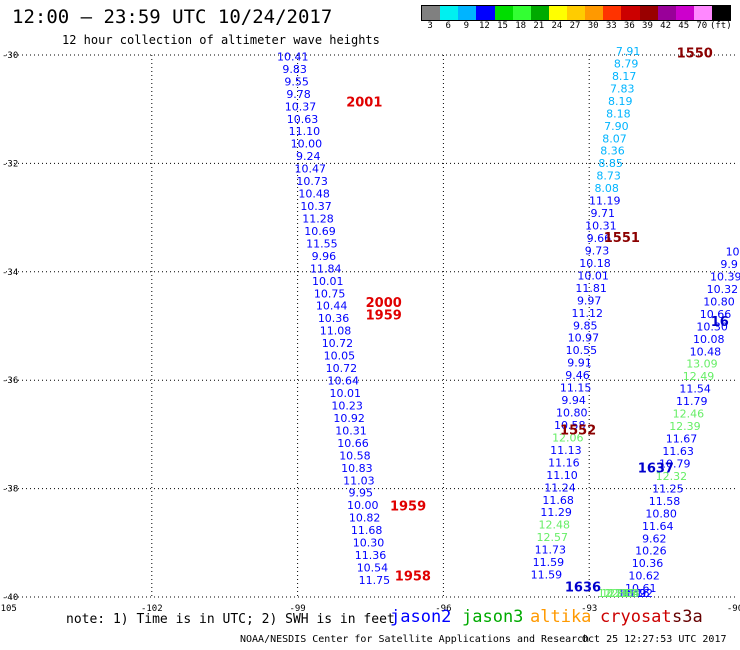  What do you see at coordinates (551, 550) in the screenshot?
I see `wave-height-value: 11.73` at bounding box center [551, 550].